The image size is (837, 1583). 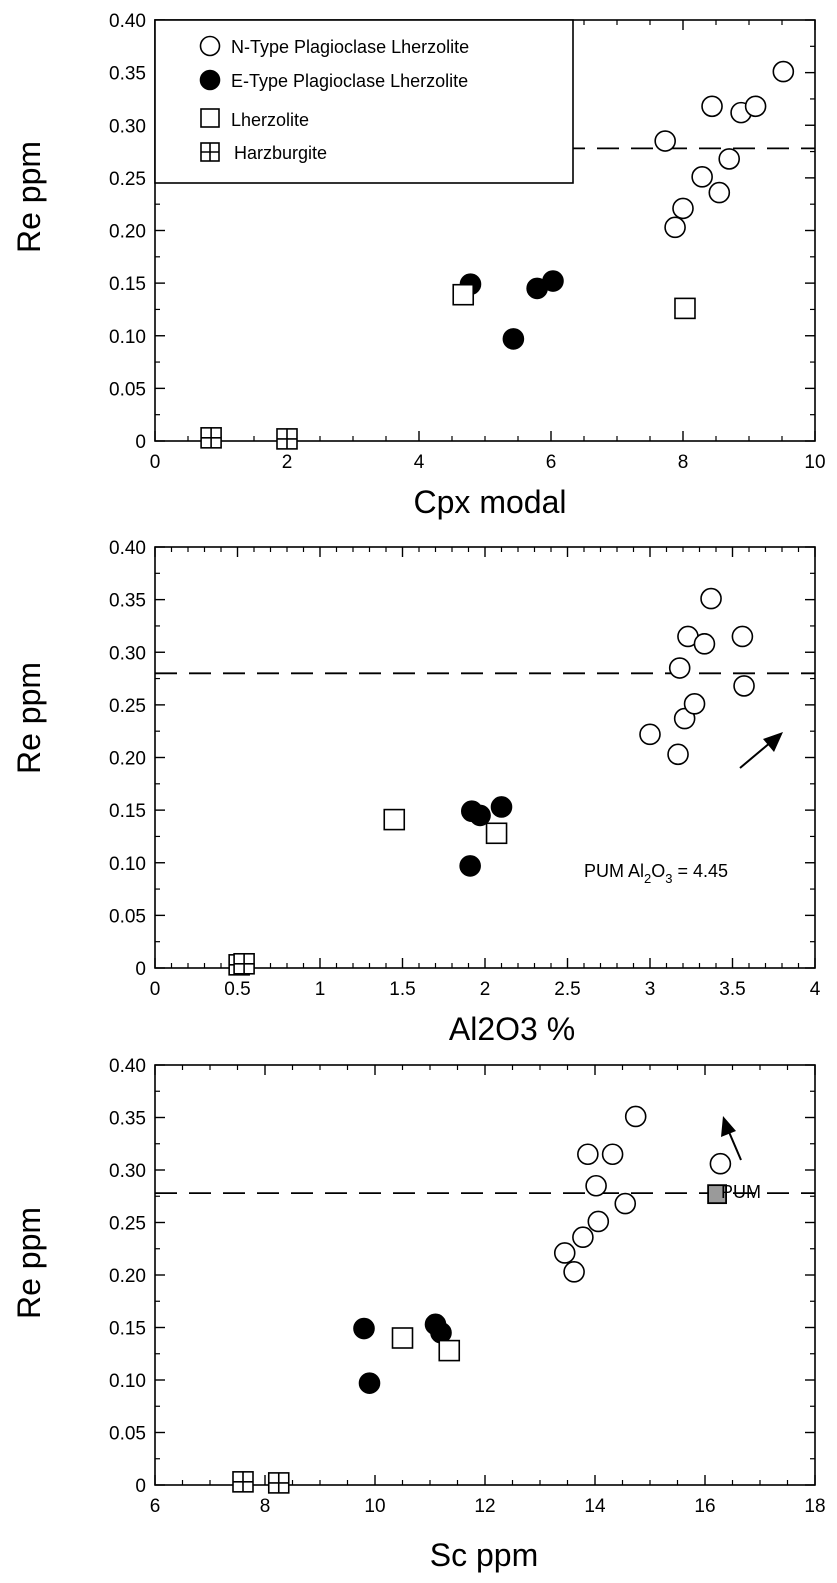 I want to click on legend-entry: N-Type Plagioclase Lherzolite, so click(x=334, y=46).